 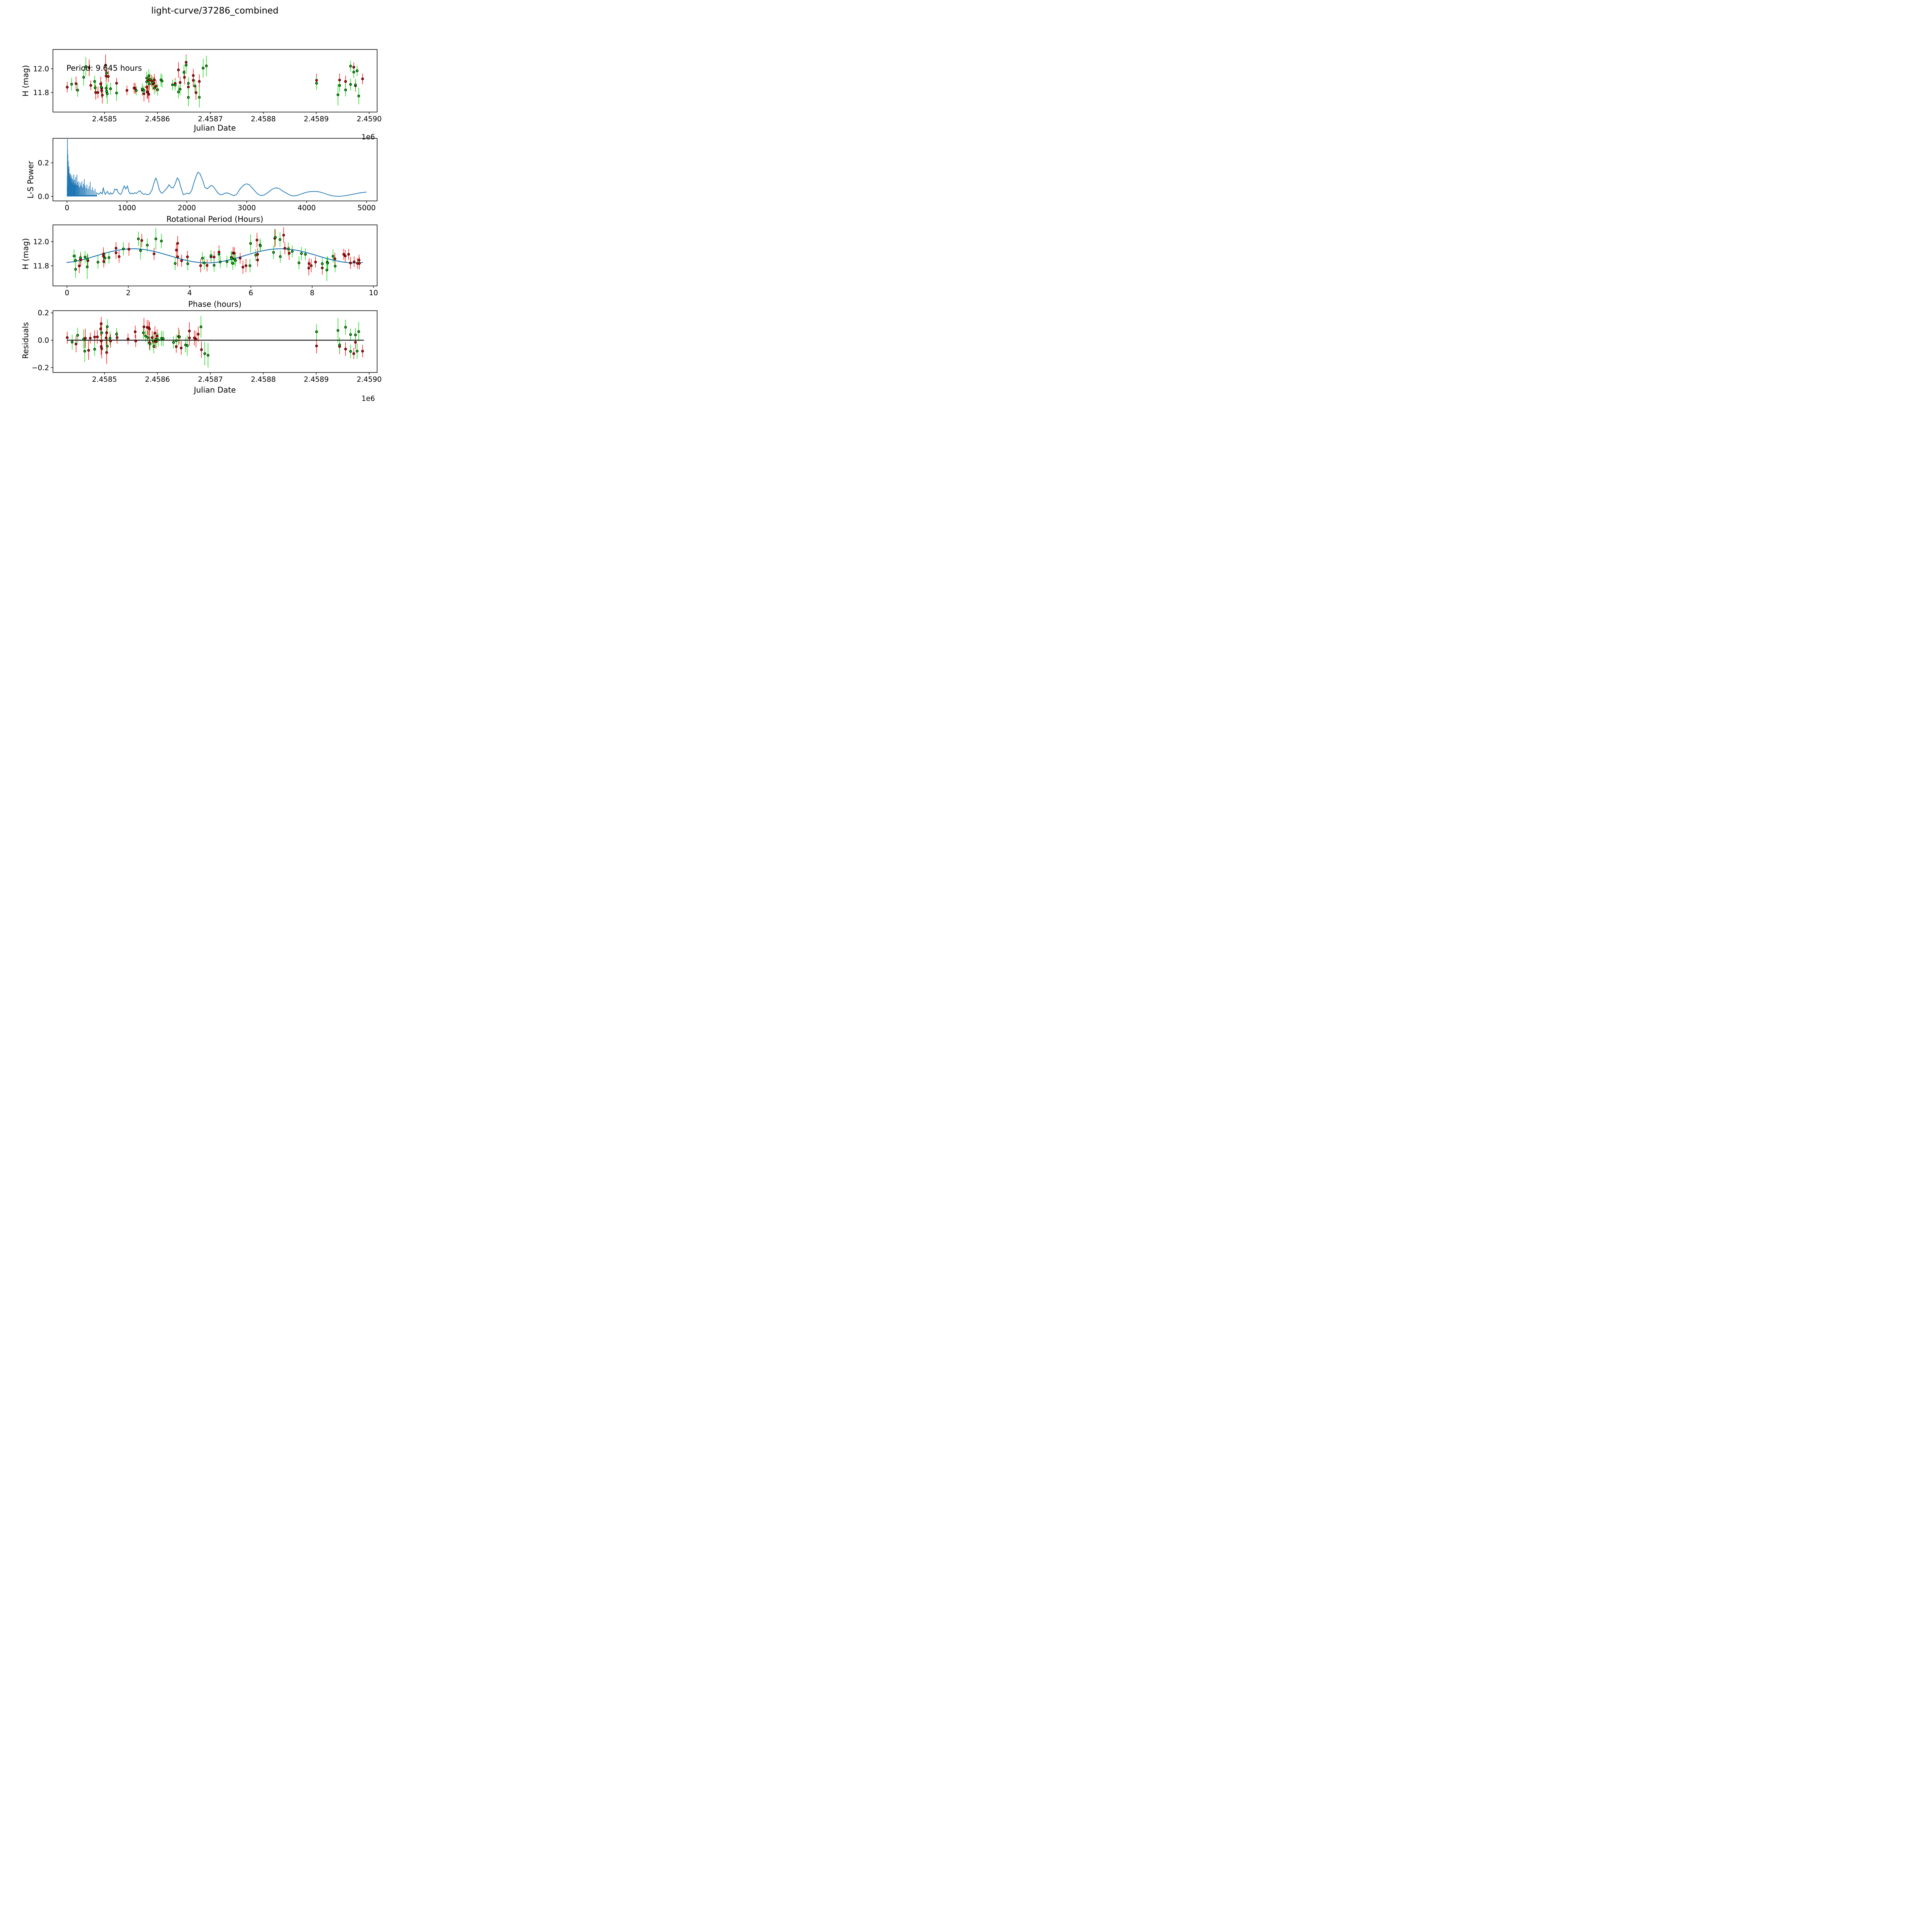 What do you see at coordinates (215, 304) in the screenshot?
I see `phase-x-axis-label: Phase (hours)` at bounding box center [215, 304].